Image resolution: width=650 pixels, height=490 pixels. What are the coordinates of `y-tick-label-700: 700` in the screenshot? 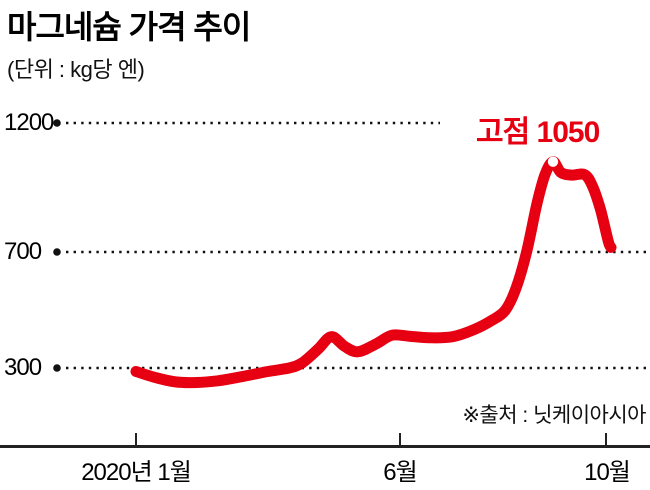 It's located at (23, 251).